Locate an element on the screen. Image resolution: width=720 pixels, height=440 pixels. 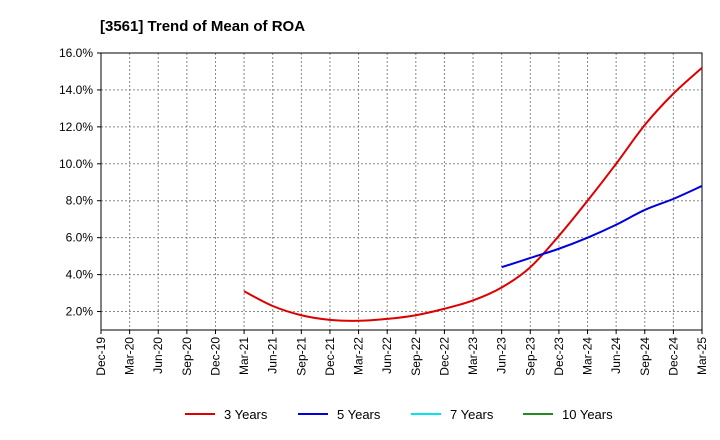
x-tick-label: Mar-21 is located at coordinates (244, 356).